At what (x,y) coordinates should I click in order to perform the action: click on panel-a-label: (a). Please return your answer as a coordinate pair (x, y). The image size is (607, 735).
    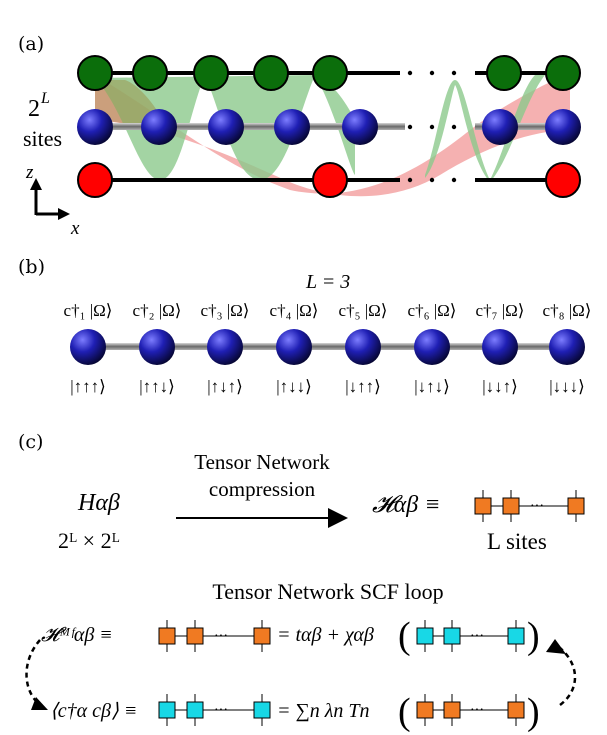
    Looking at the image, I should click on (31, 44).